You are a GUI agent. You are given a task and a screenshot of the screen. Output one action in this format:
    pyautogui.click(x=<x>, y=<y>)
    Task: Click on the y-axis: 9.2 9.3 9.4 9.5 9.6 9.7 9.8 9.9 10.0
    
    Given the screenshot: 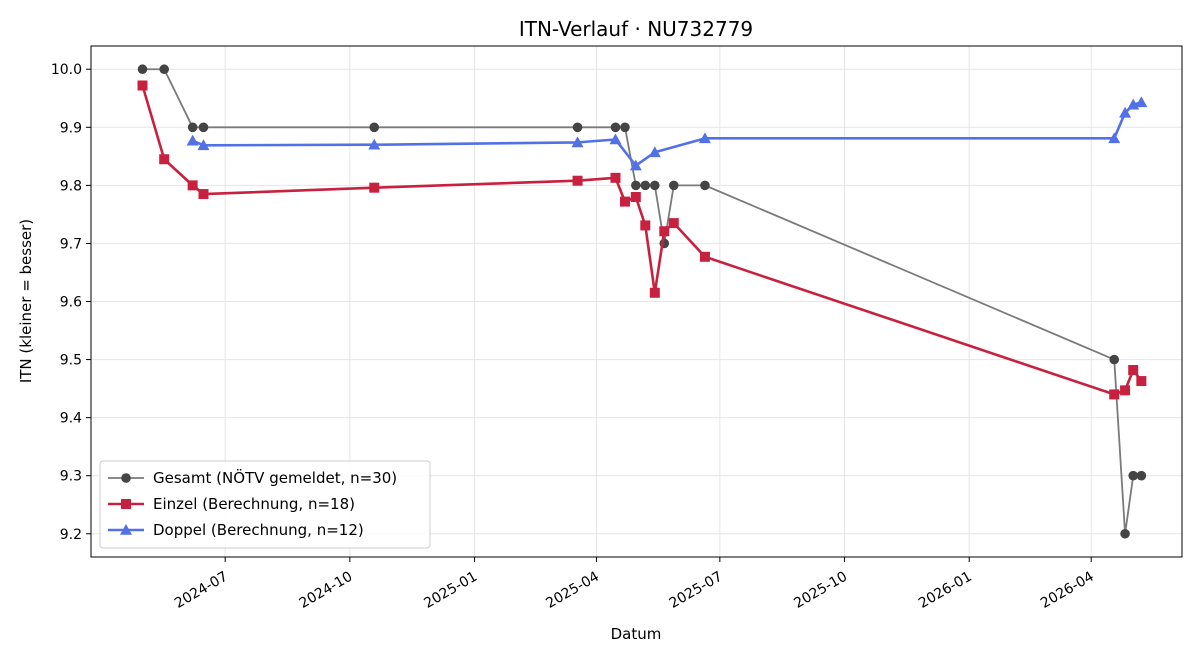 What is the action you would take?
    pyautogui.click(x=71, y=302)
    